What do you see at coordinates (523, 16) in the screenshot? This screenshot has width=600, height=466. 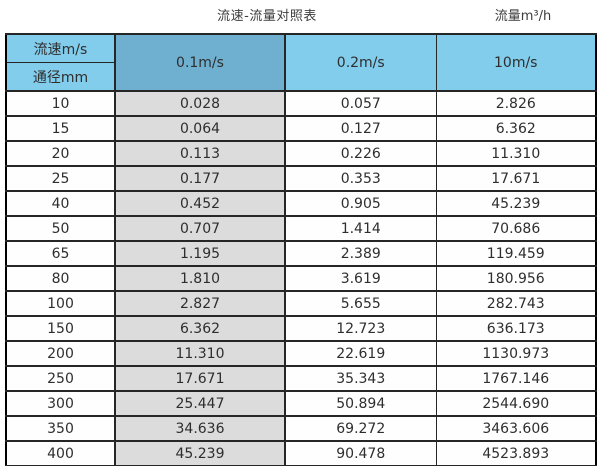 I see `flow-unit-label: 流量m³/h` at bounding box center [523, 16].